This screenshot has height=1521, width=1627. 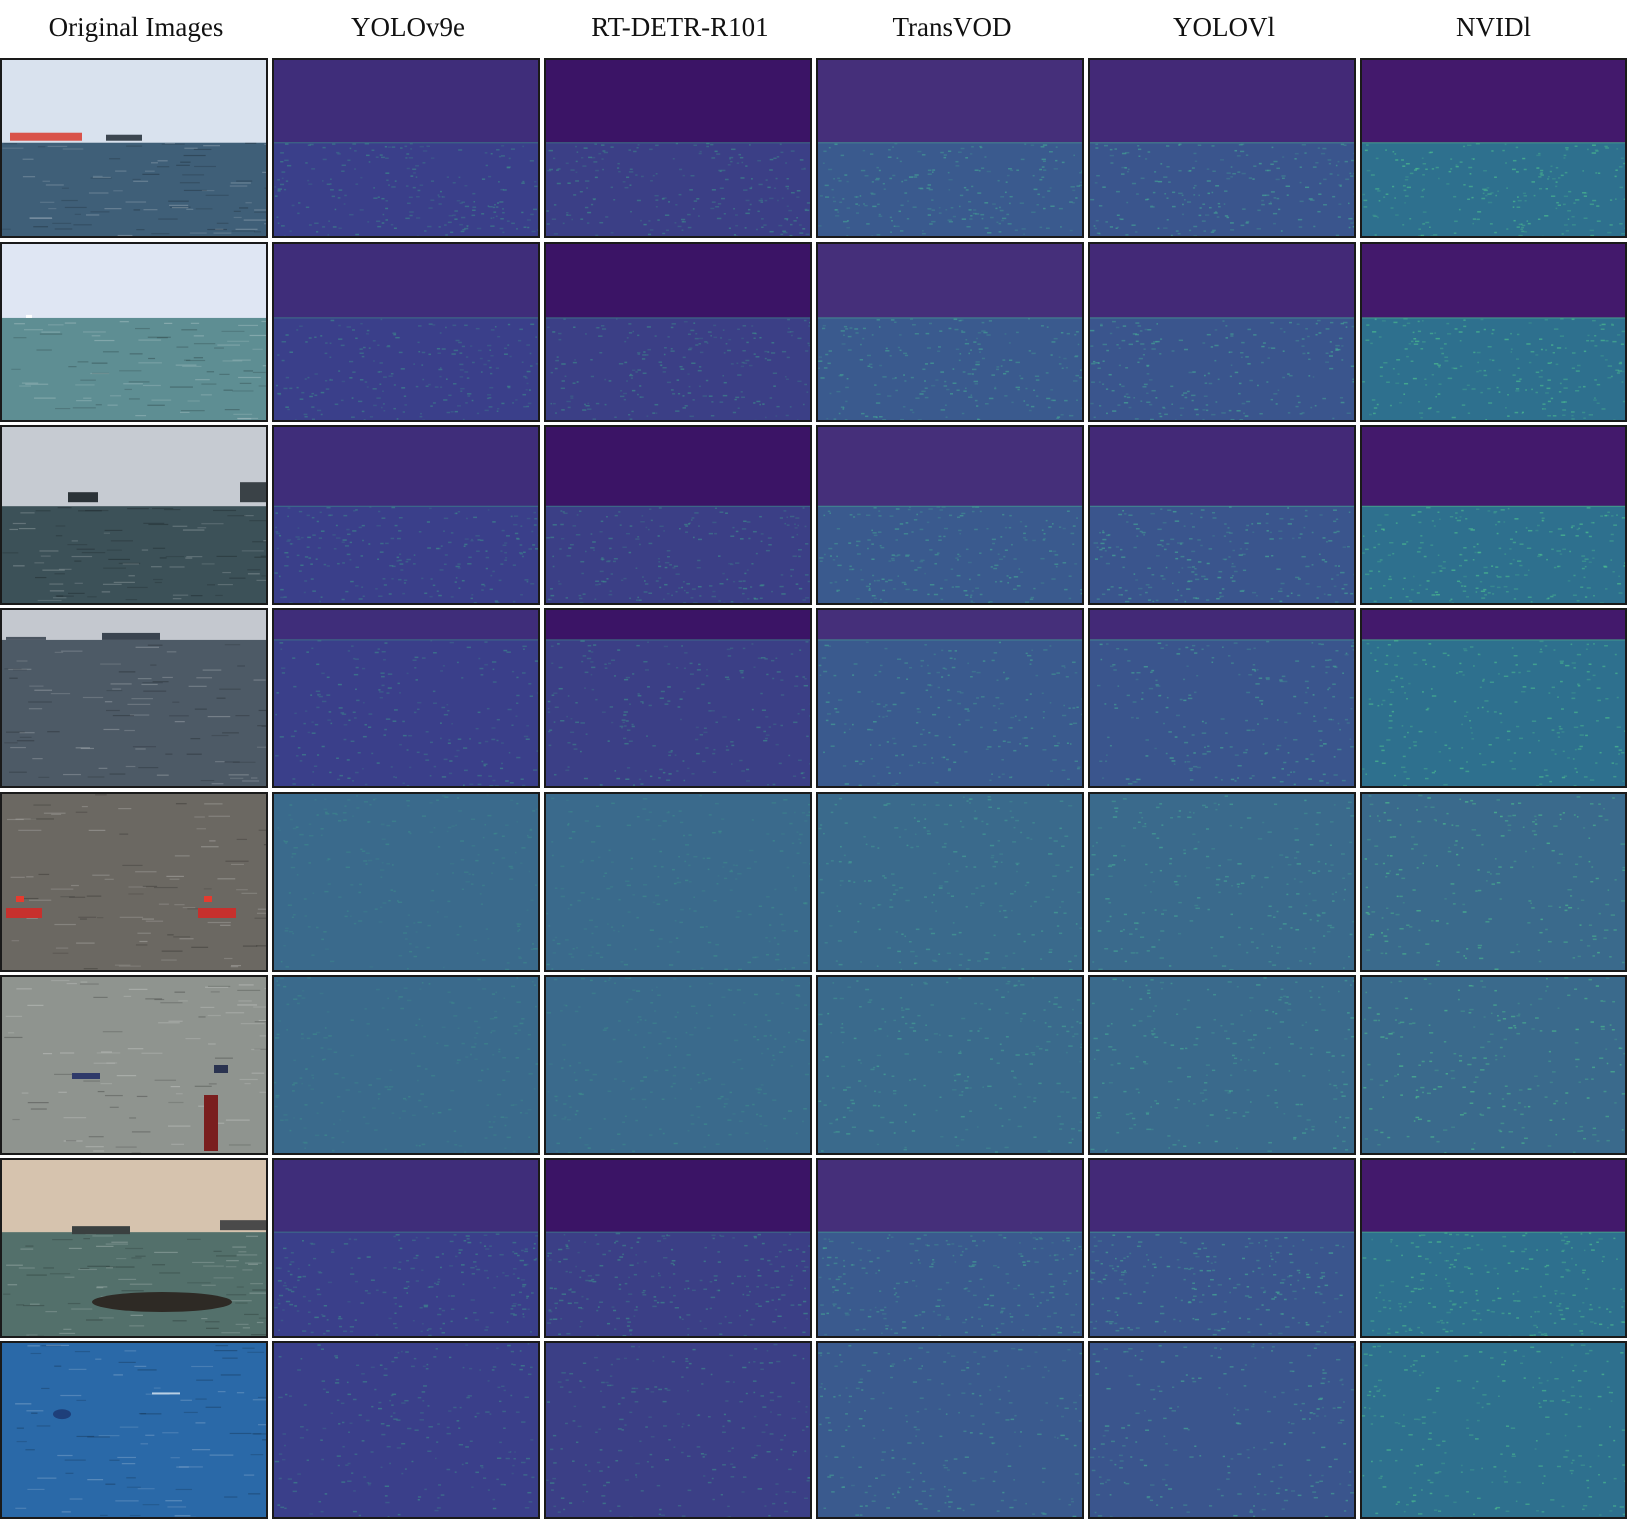 I want to click on column-header-nvidl: NVIDl, so click(x=1493, y=27).